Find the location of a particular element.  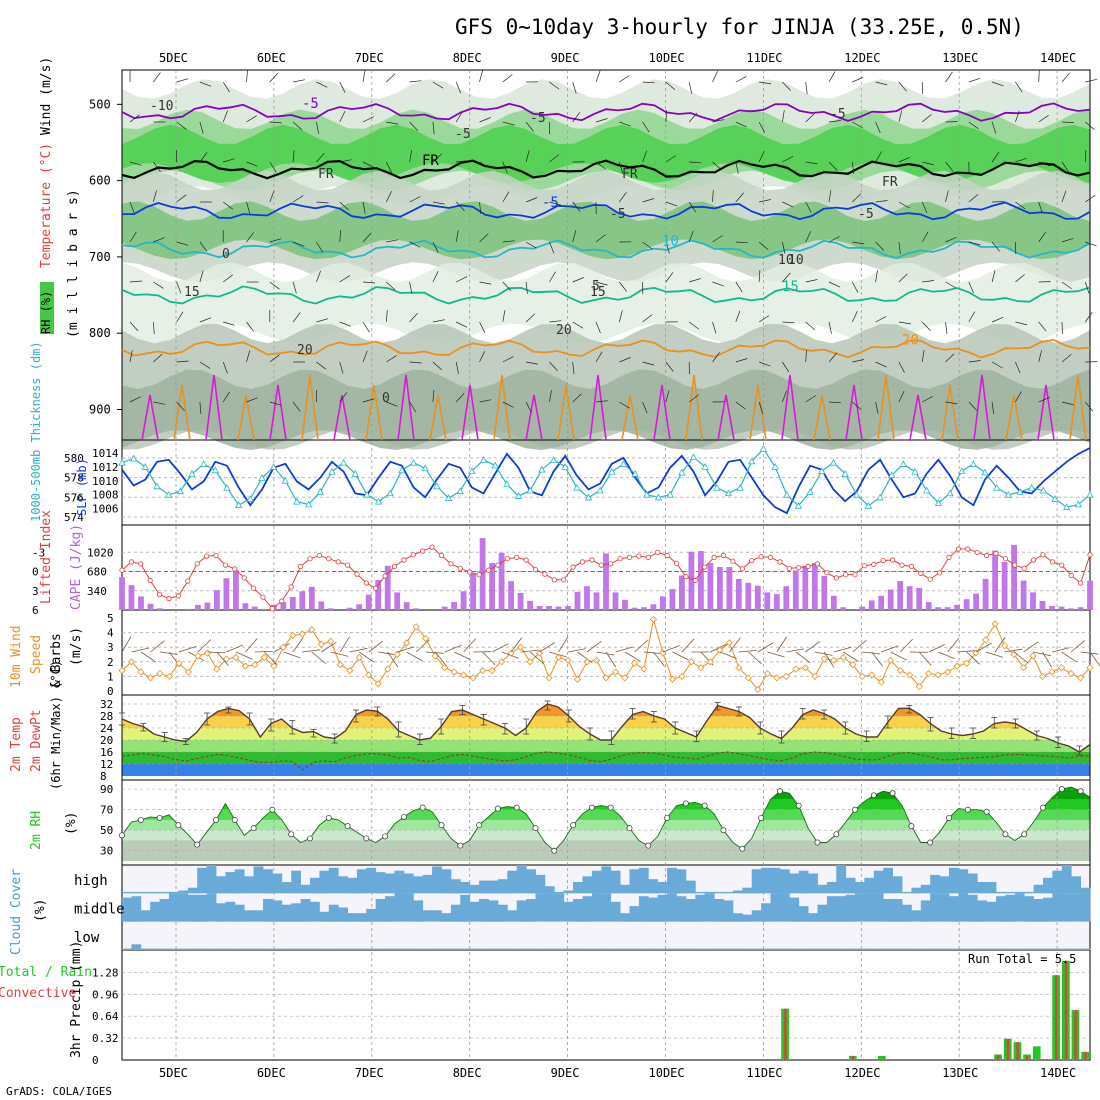

li-tick-label: 0 is located at coordinates (35, 572).